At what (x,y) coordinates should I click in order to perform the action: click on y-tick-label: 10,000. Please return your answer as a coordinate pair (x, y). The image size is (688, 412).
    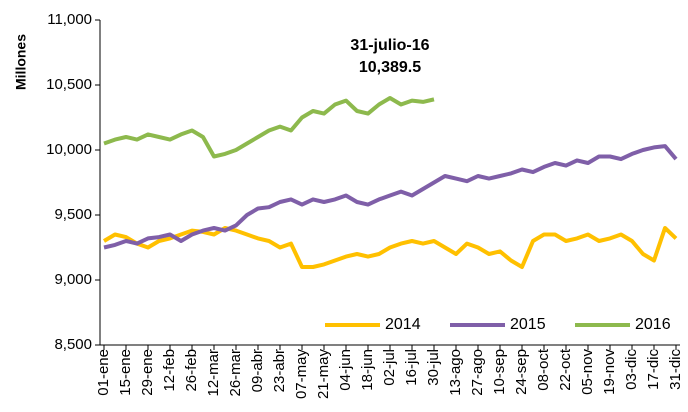
    Looking at the image, I should click on (69, 149).